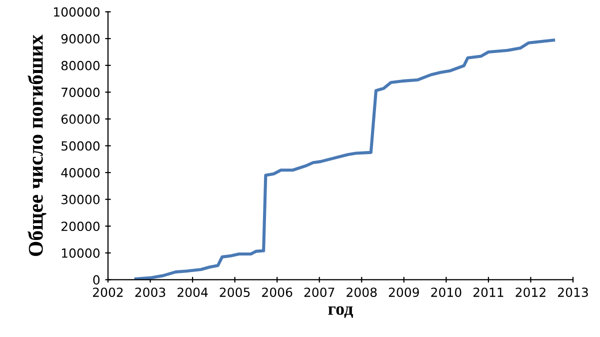  Describe the element at coordinates (81, 199) in the screenshot. I see `y-tick-label: 30000` at that location.